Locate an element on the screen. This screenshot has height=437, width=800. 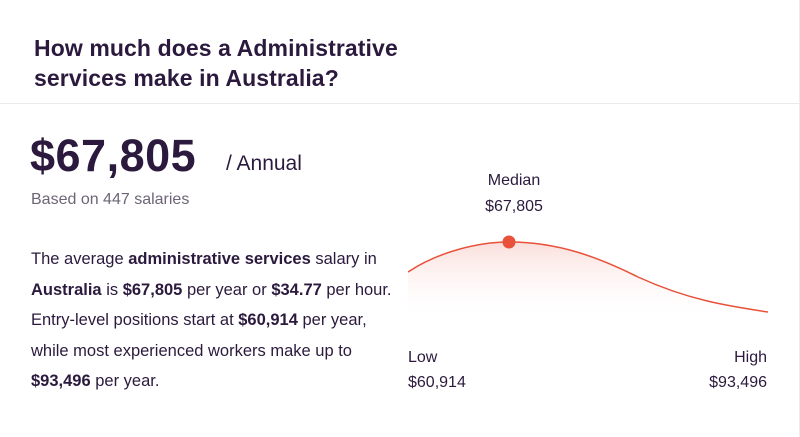
median-marker is located at coordinates (509, 242).